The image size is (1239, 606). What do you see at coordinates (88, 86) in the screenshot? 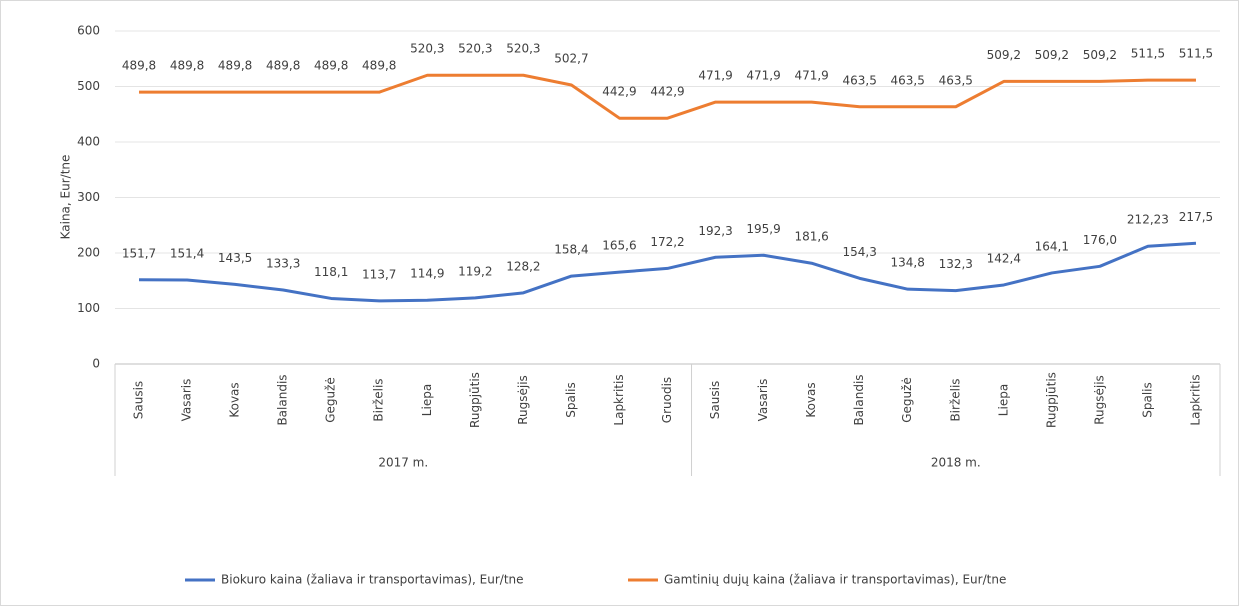
I see `y-tick-label: 500` at bounding box center [88, 86].